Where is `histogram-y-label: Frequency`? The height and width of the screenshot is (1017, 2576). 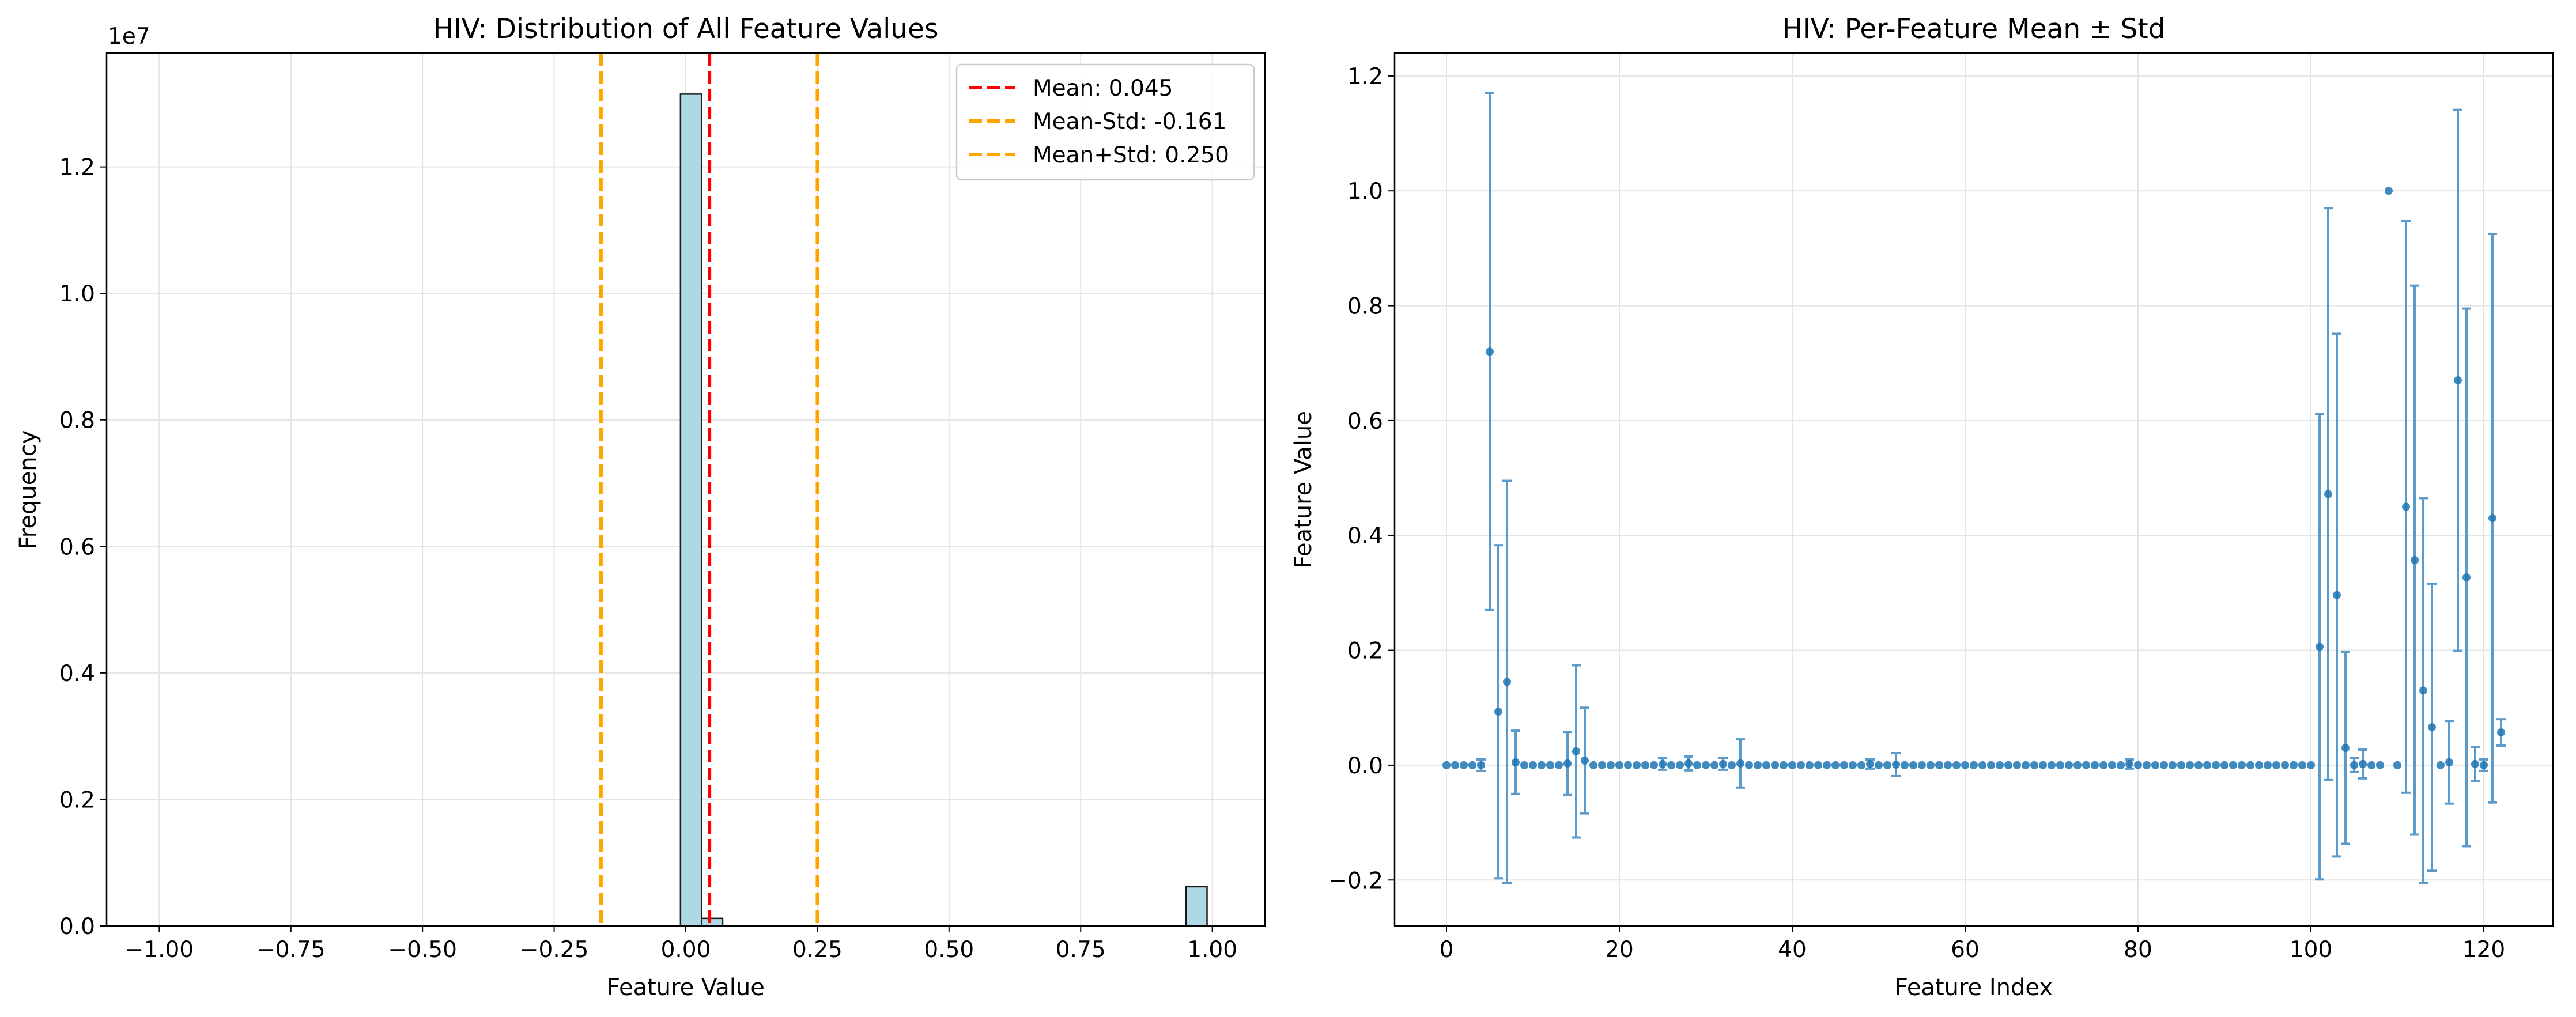
histogram-y-label: Frequency is located at coordinates (28, 490).